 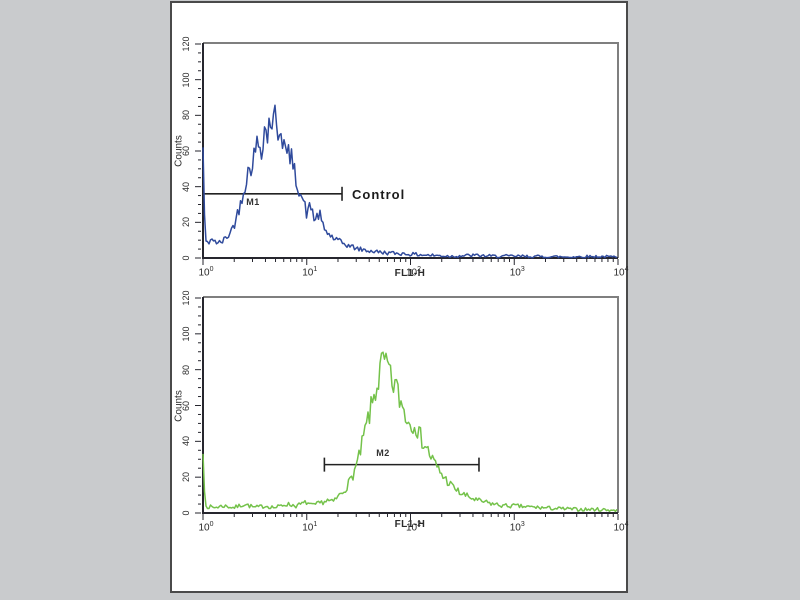 What do you see at coordinates (253, 202) in the screenshot?
I see `marker-m1-label: M1` at bounding box center [253, 202].